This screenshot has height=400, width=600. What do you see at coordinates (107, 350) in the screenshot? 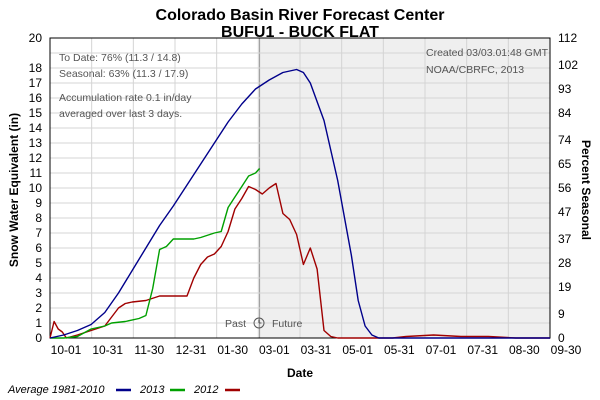
I see `x-tick-label: 10-31` at bounding box center [107, 350].